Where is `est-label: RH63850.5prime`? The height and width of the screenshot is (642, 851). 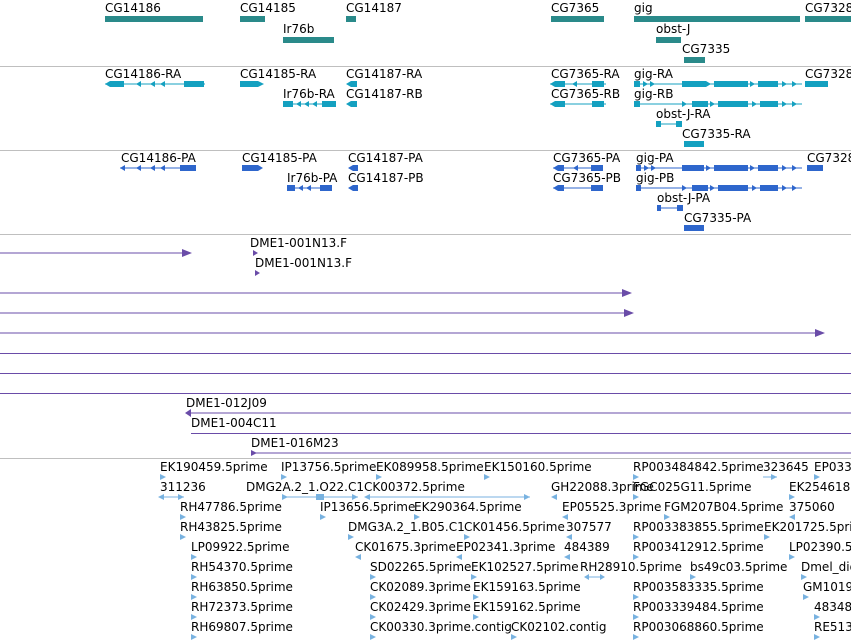 est-label: RH63850.5prime is located at coordinates (242, 587).